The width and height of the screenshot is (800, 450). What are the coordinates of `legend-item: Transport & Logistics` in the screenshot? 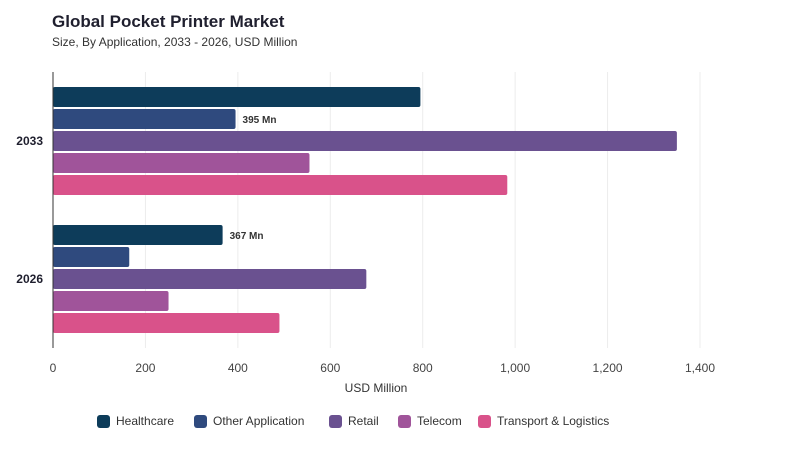 It's located at (543, 421).